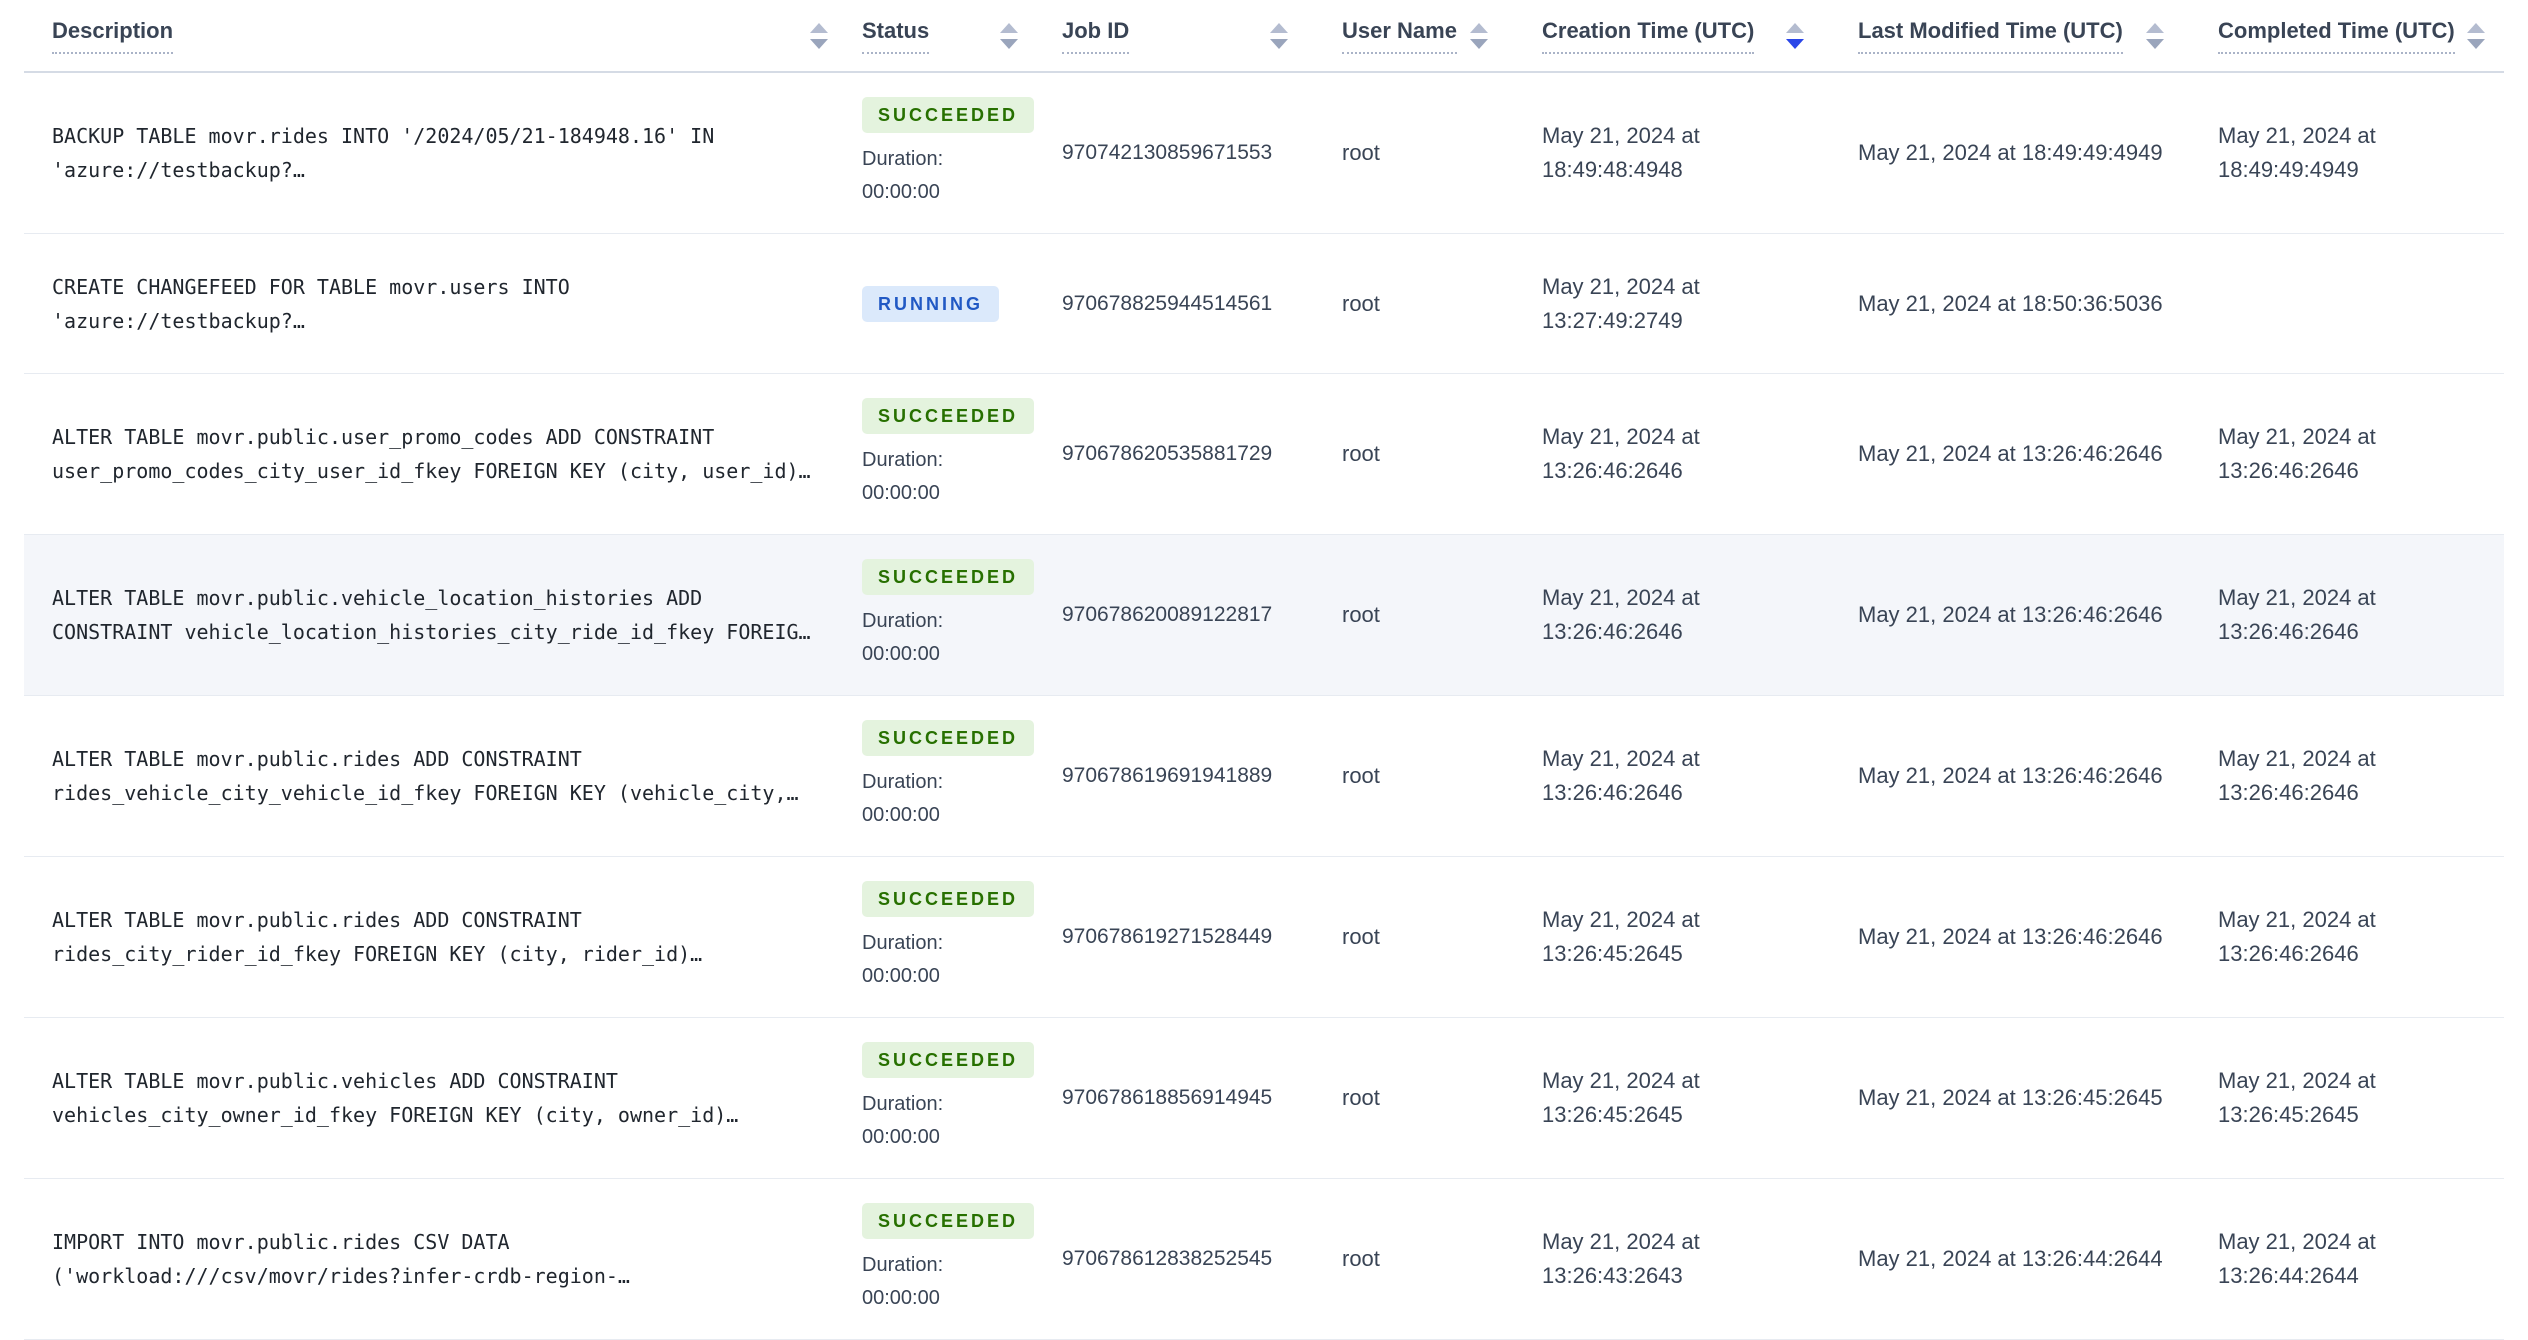 This screenshot has width=2528, height=1340. What do you see at coordinates (943, 35) in the screenshot?
I see `column-header-status: Status` at bounding box center [943, 35].